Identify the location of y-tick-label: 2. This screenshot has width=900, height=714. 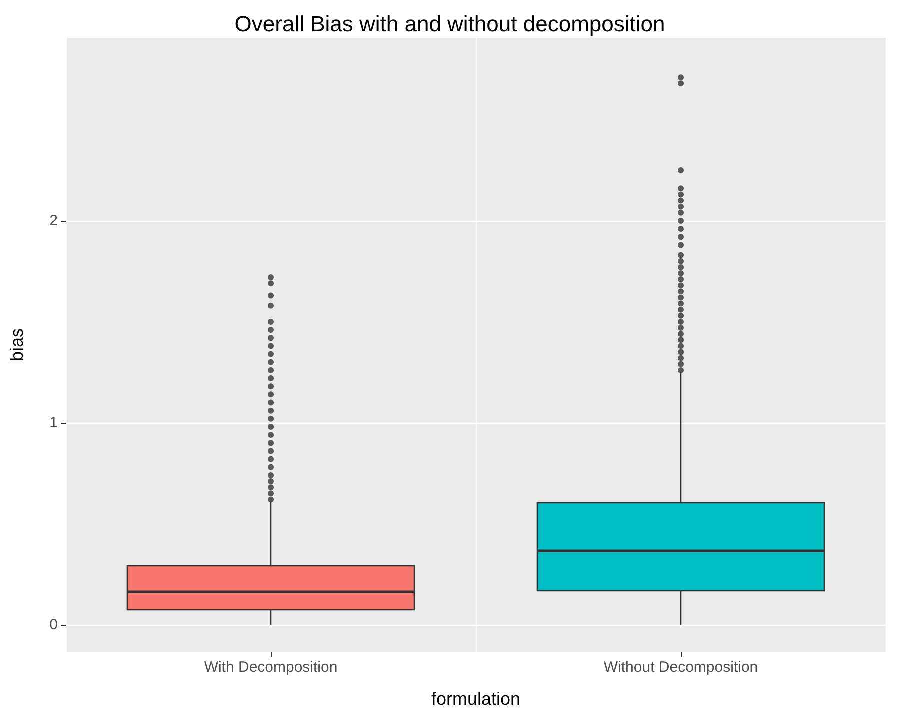
(54, 221).